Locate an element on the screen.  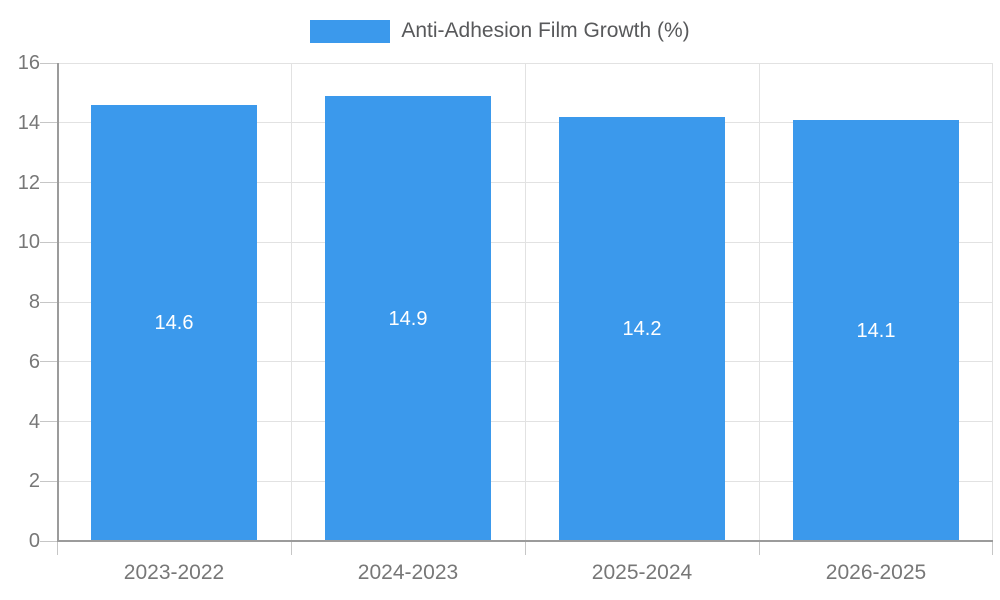
y-tick-label: 12 is located at coordinates (28, 182).